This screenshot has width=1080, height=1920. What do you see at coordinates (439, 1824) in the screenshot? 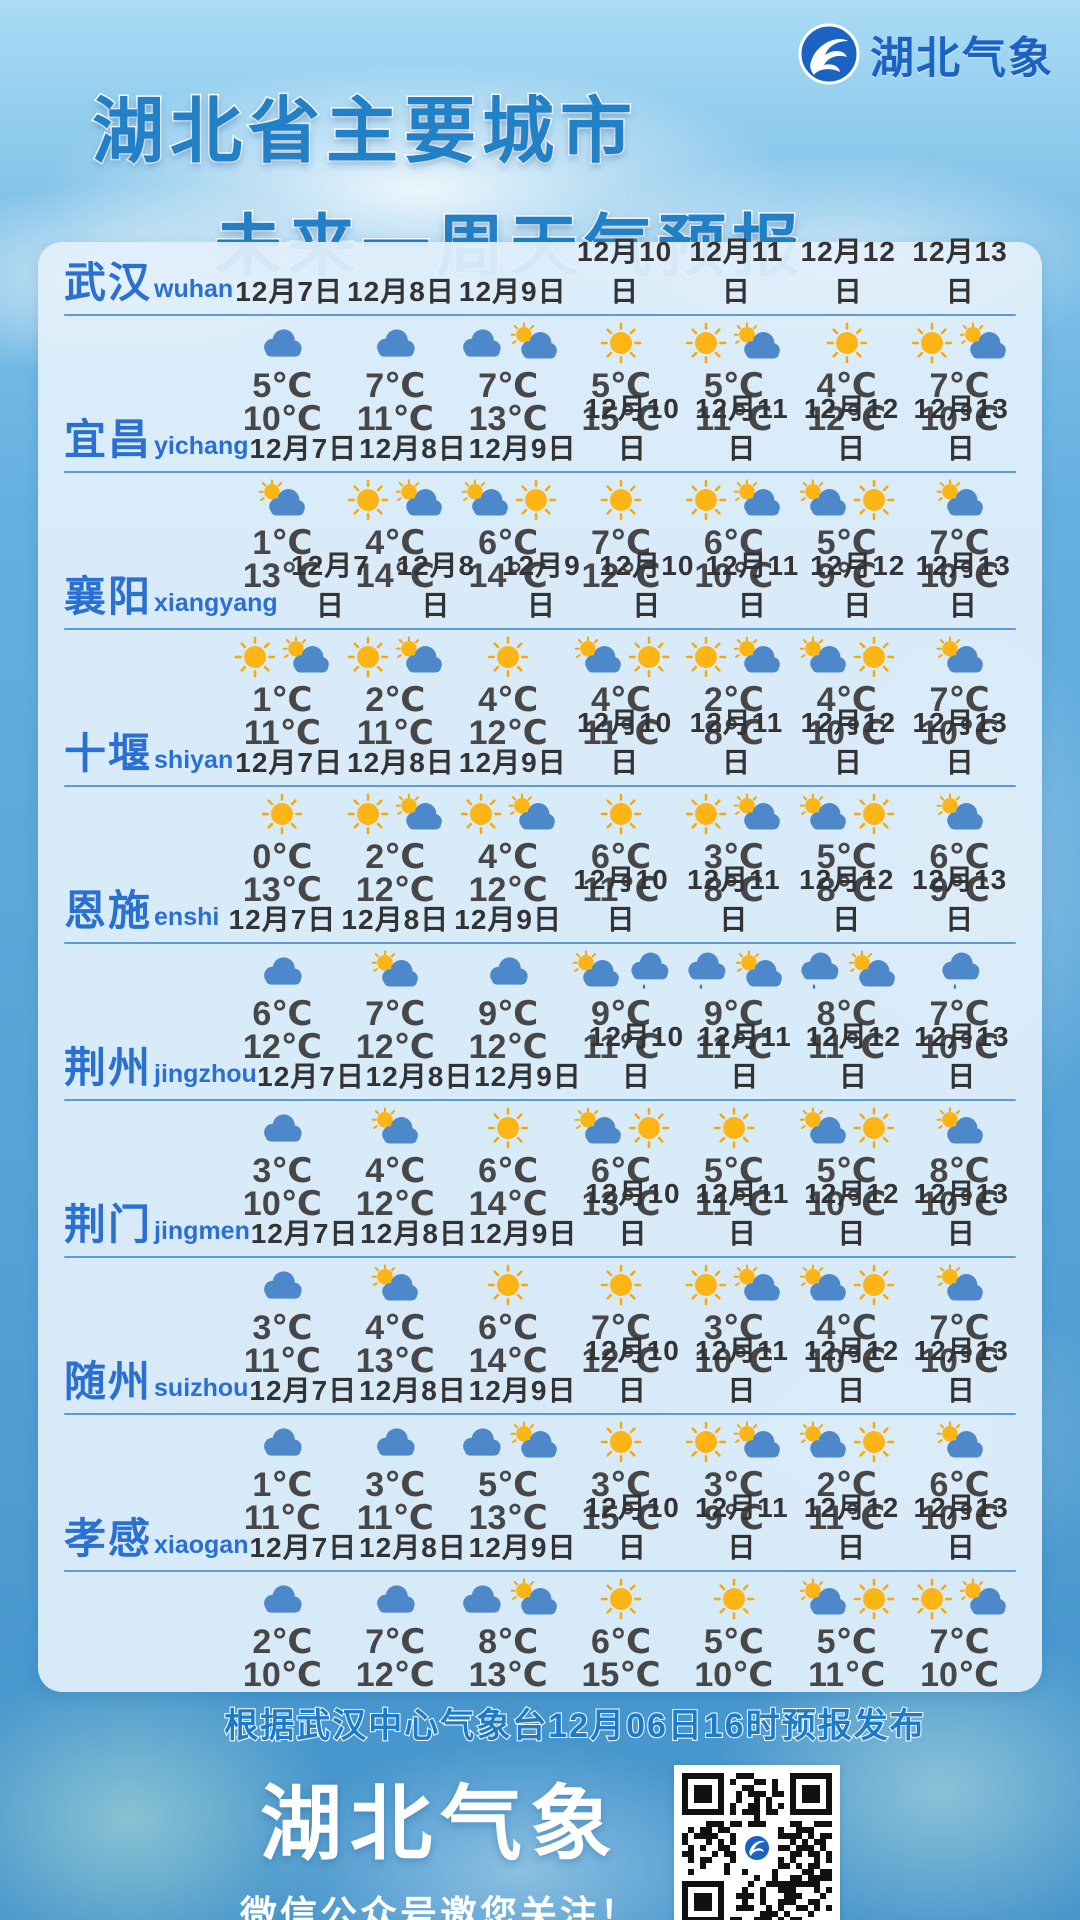
I see `footer-brand-name: 湖北气象` at bounding box center [439, 1824].